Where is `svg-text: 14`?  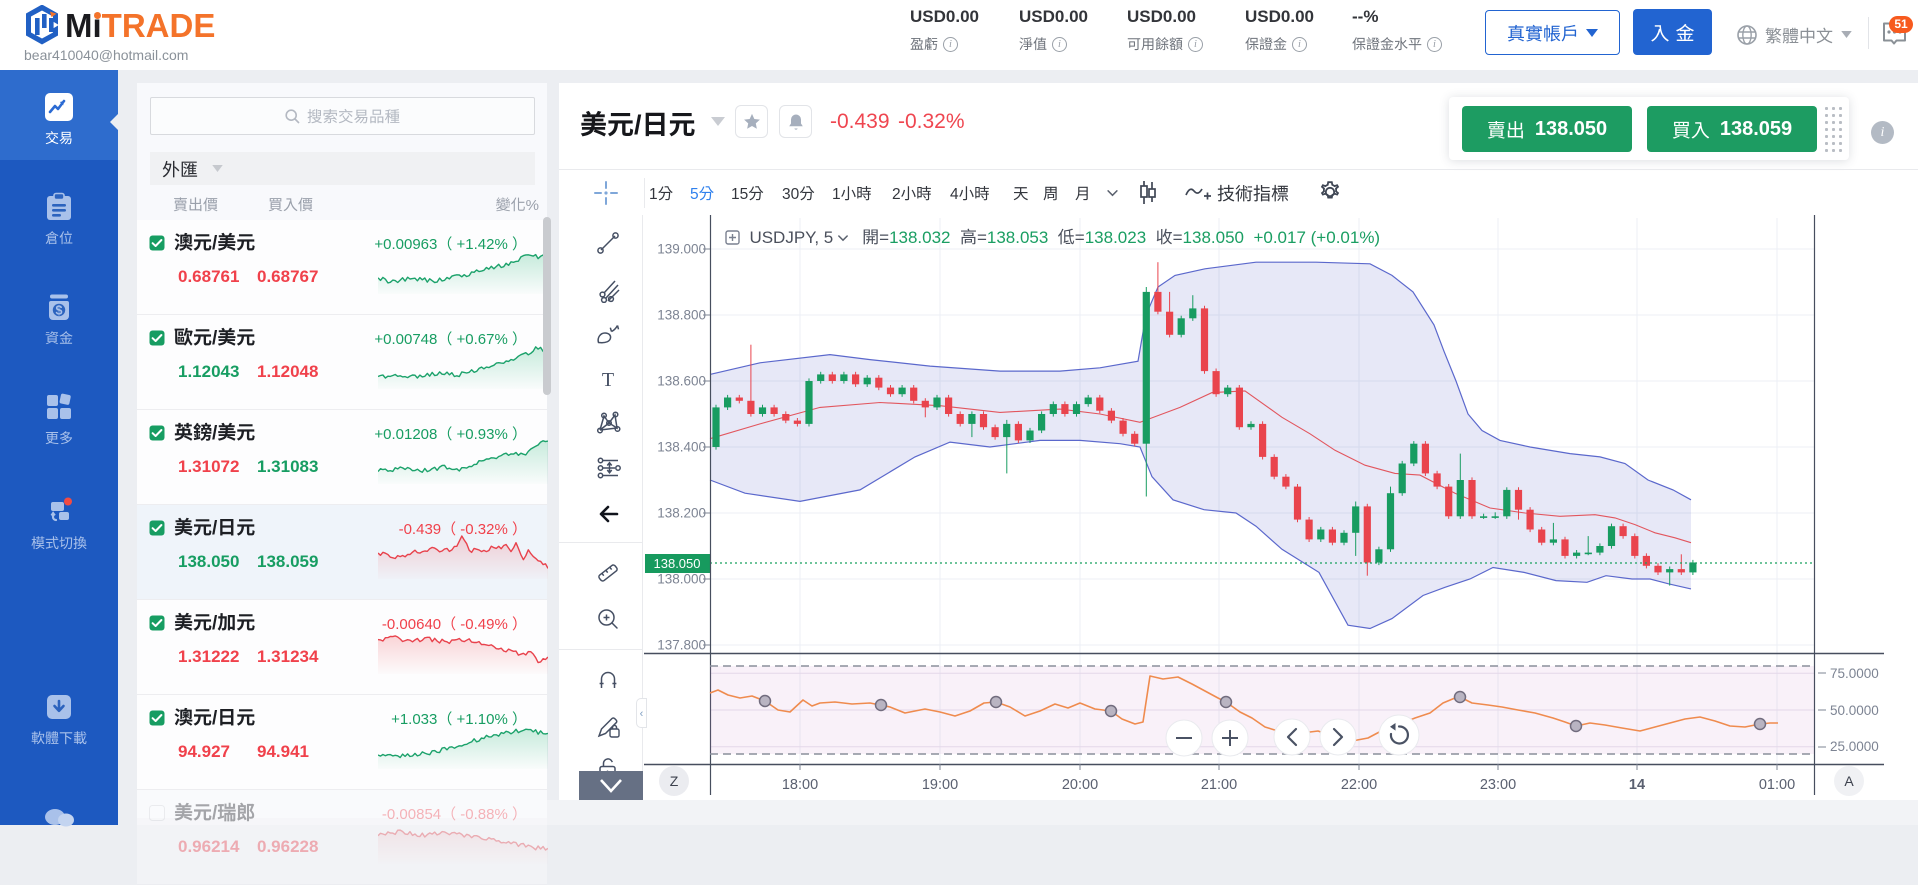 svg-text: 14 is located at coordinates (1637, 785).